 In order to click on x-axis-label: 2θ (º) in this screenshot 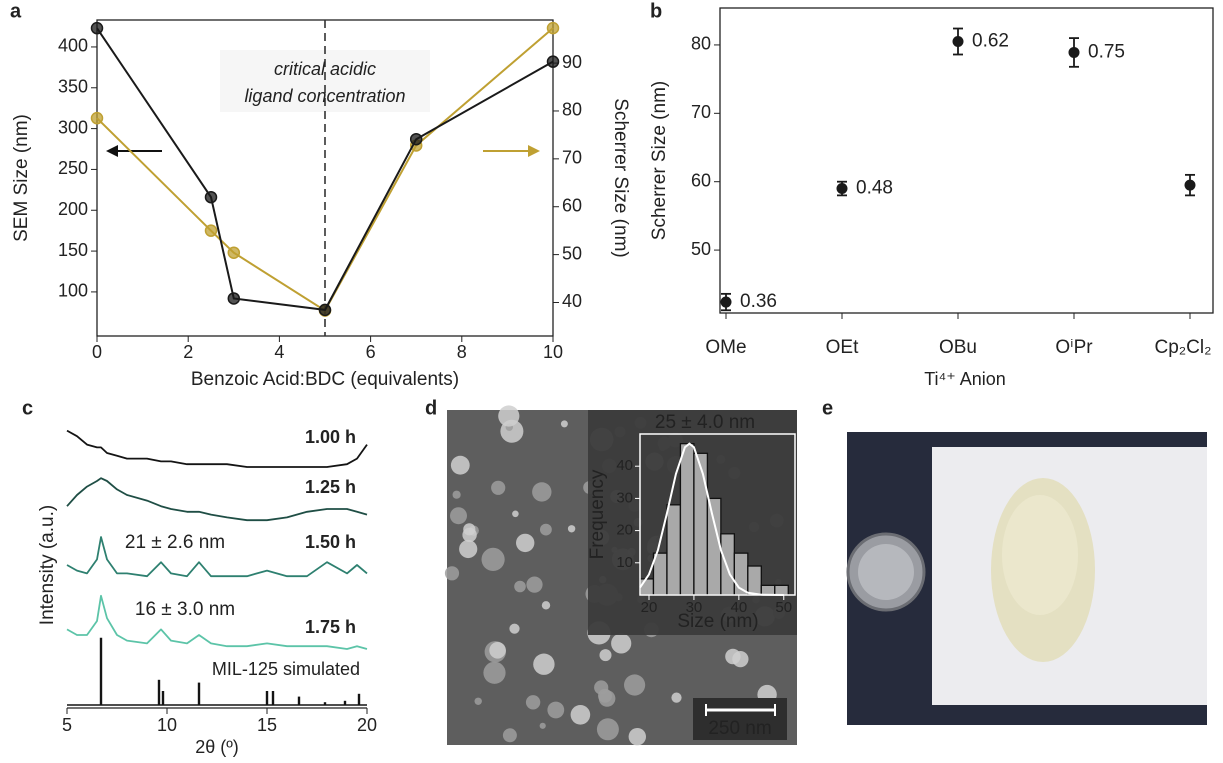, I will do `click(217, 747)`.